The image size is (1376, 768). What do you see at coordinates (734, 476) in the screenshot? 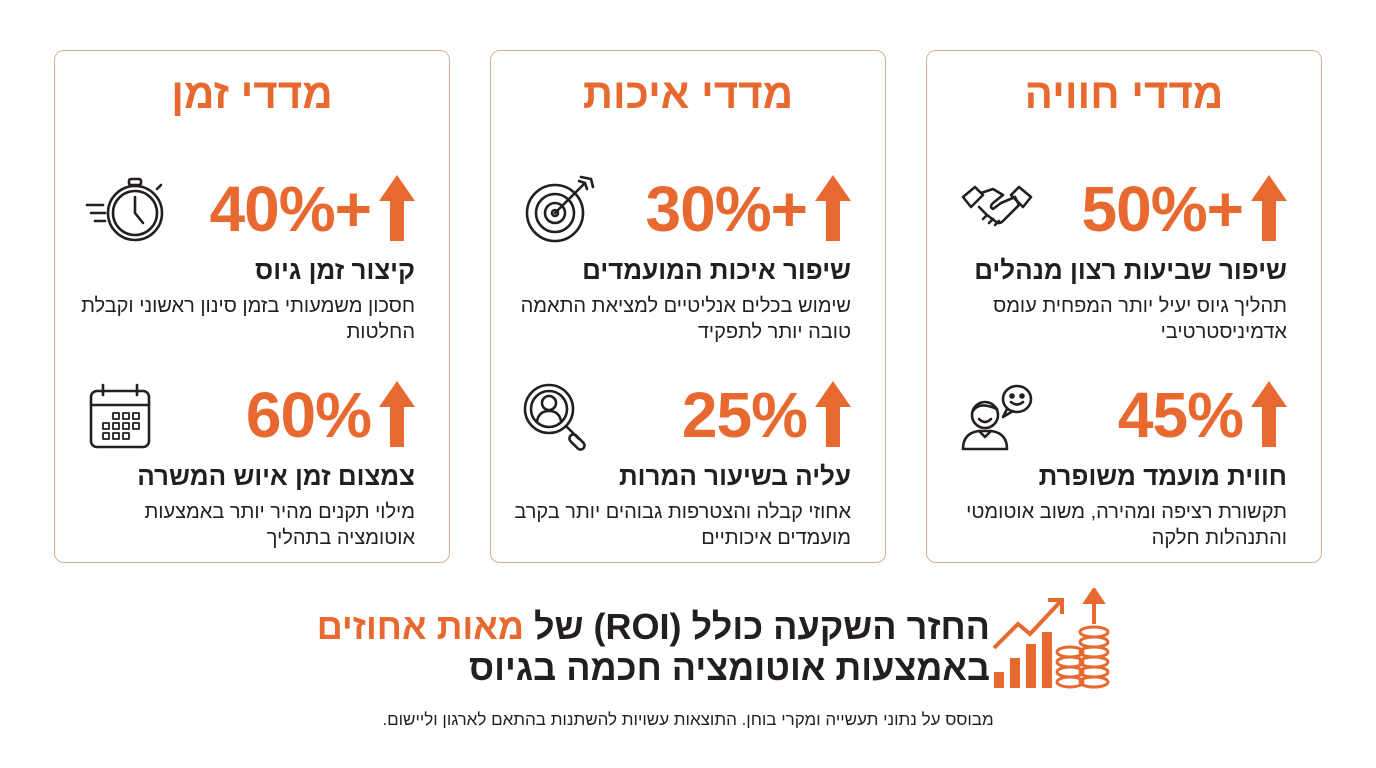
I see `metric-heading: עליה בשיעור המרות` at bounding box center [734, 476].